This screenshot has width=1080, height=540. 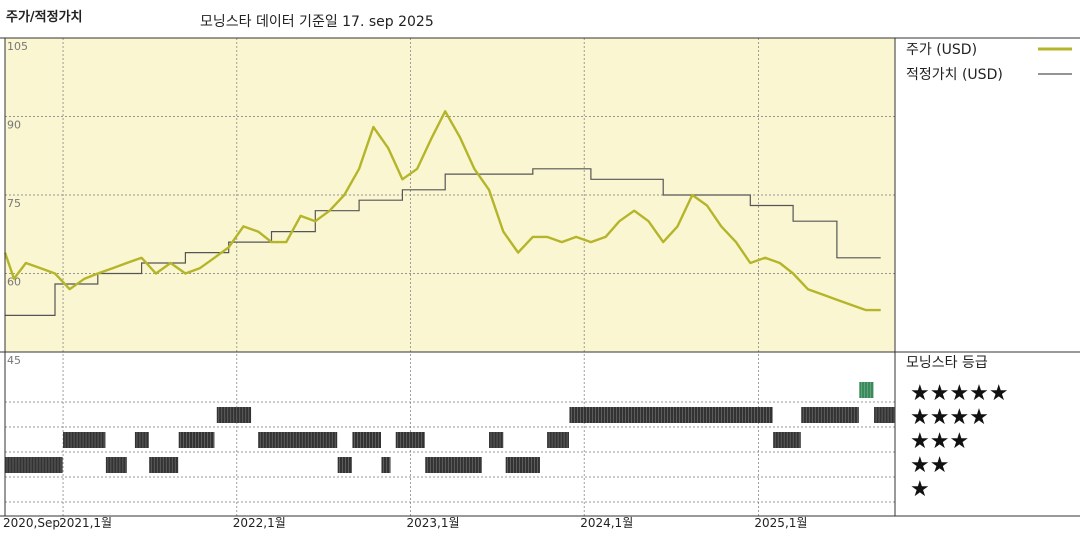 I want to click on data-date-subtitle: 모닝스타 데이터 기준일 17. sep 2025, so click(x=317, y=22).